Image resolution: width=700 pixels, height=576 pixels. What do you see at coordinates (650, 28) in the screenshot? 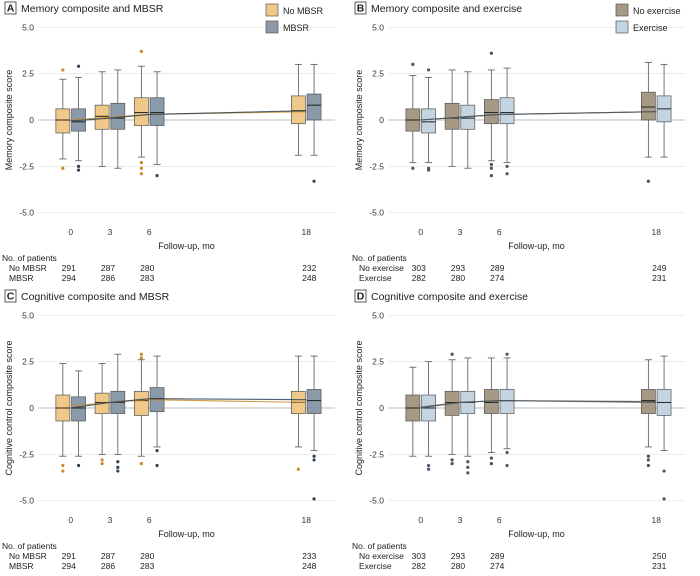
I see `legend-label: Exercise` at bounding box center [650, 28].